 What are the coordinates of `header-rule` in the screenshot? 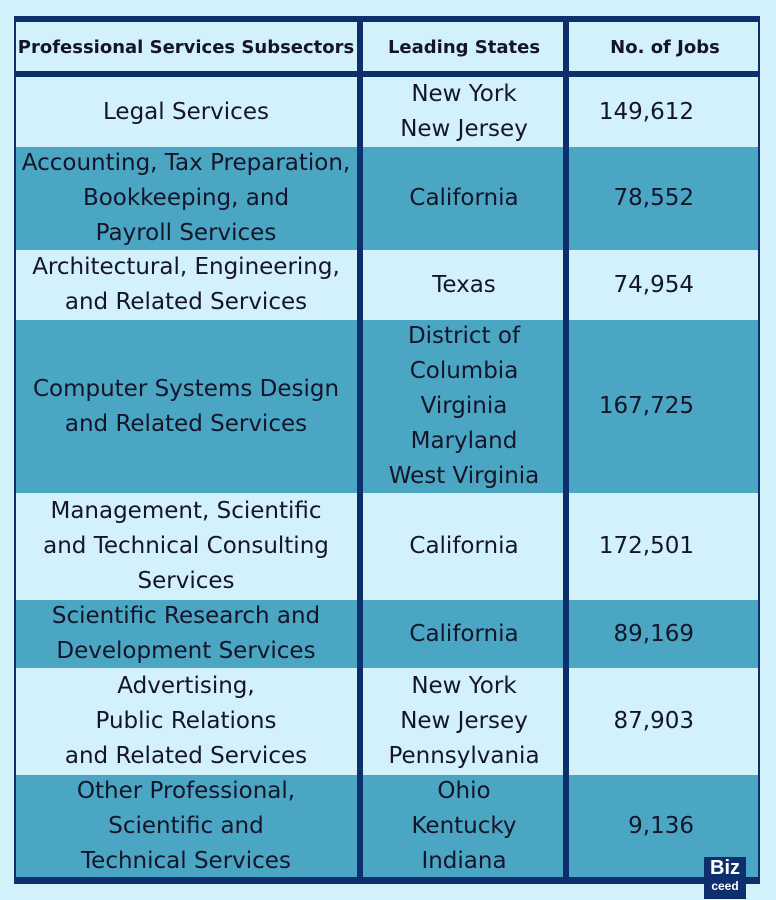 It's located at (387, 74).